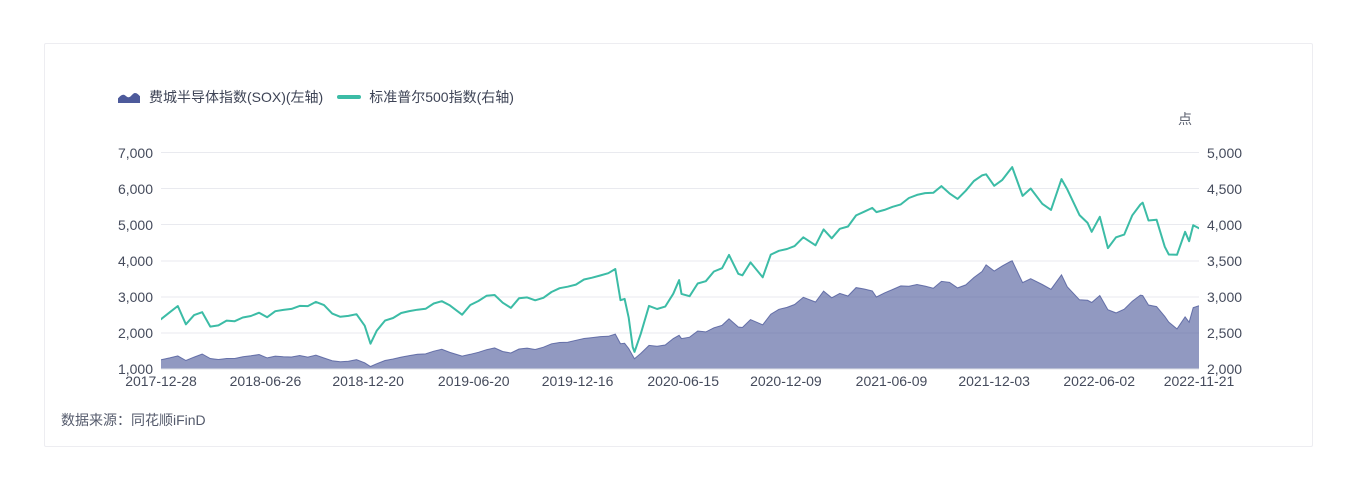 This screenshot has width=1359, height=502. What do you see at coordinates (135, 369) in the screenshot?
I see `y-left-tick: 1,000` at bounding box center [135, 369].